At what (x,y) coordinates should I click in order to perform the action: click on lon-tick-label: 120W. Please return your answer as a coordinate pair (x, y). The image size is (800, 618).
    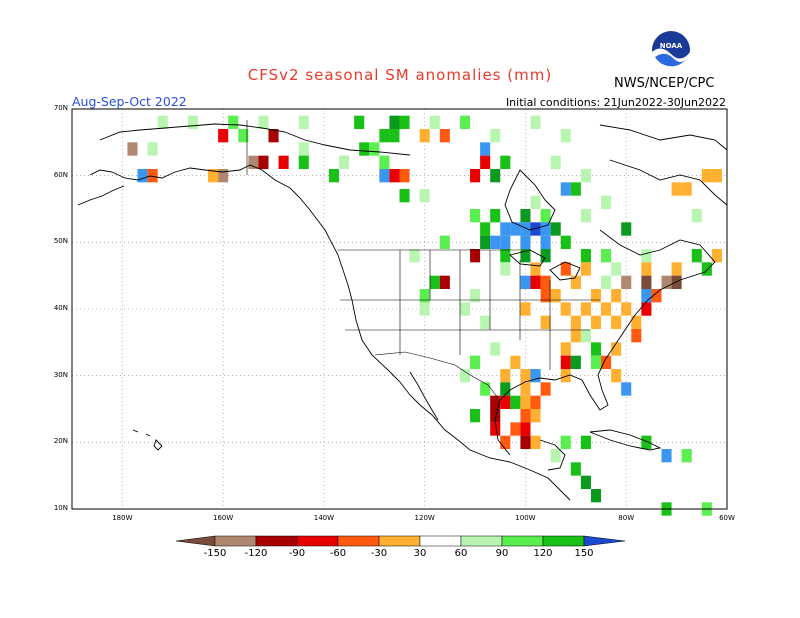
    Looking at the image, I should click on (424, 518).